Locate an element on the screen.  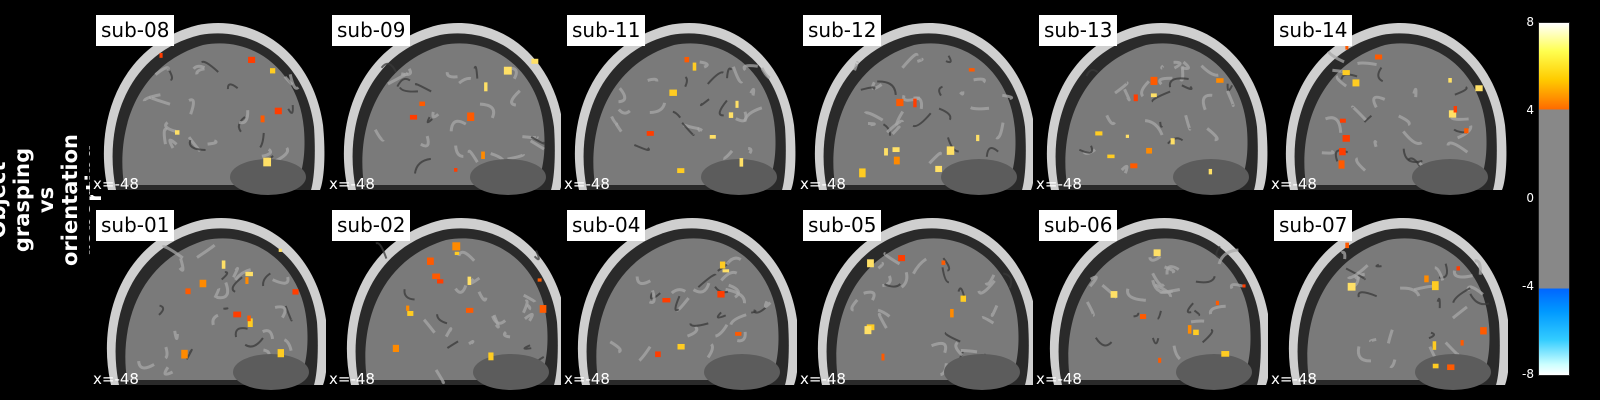
brain-panel: sub-07 x=-48 is located at coordinates (1388, 295).